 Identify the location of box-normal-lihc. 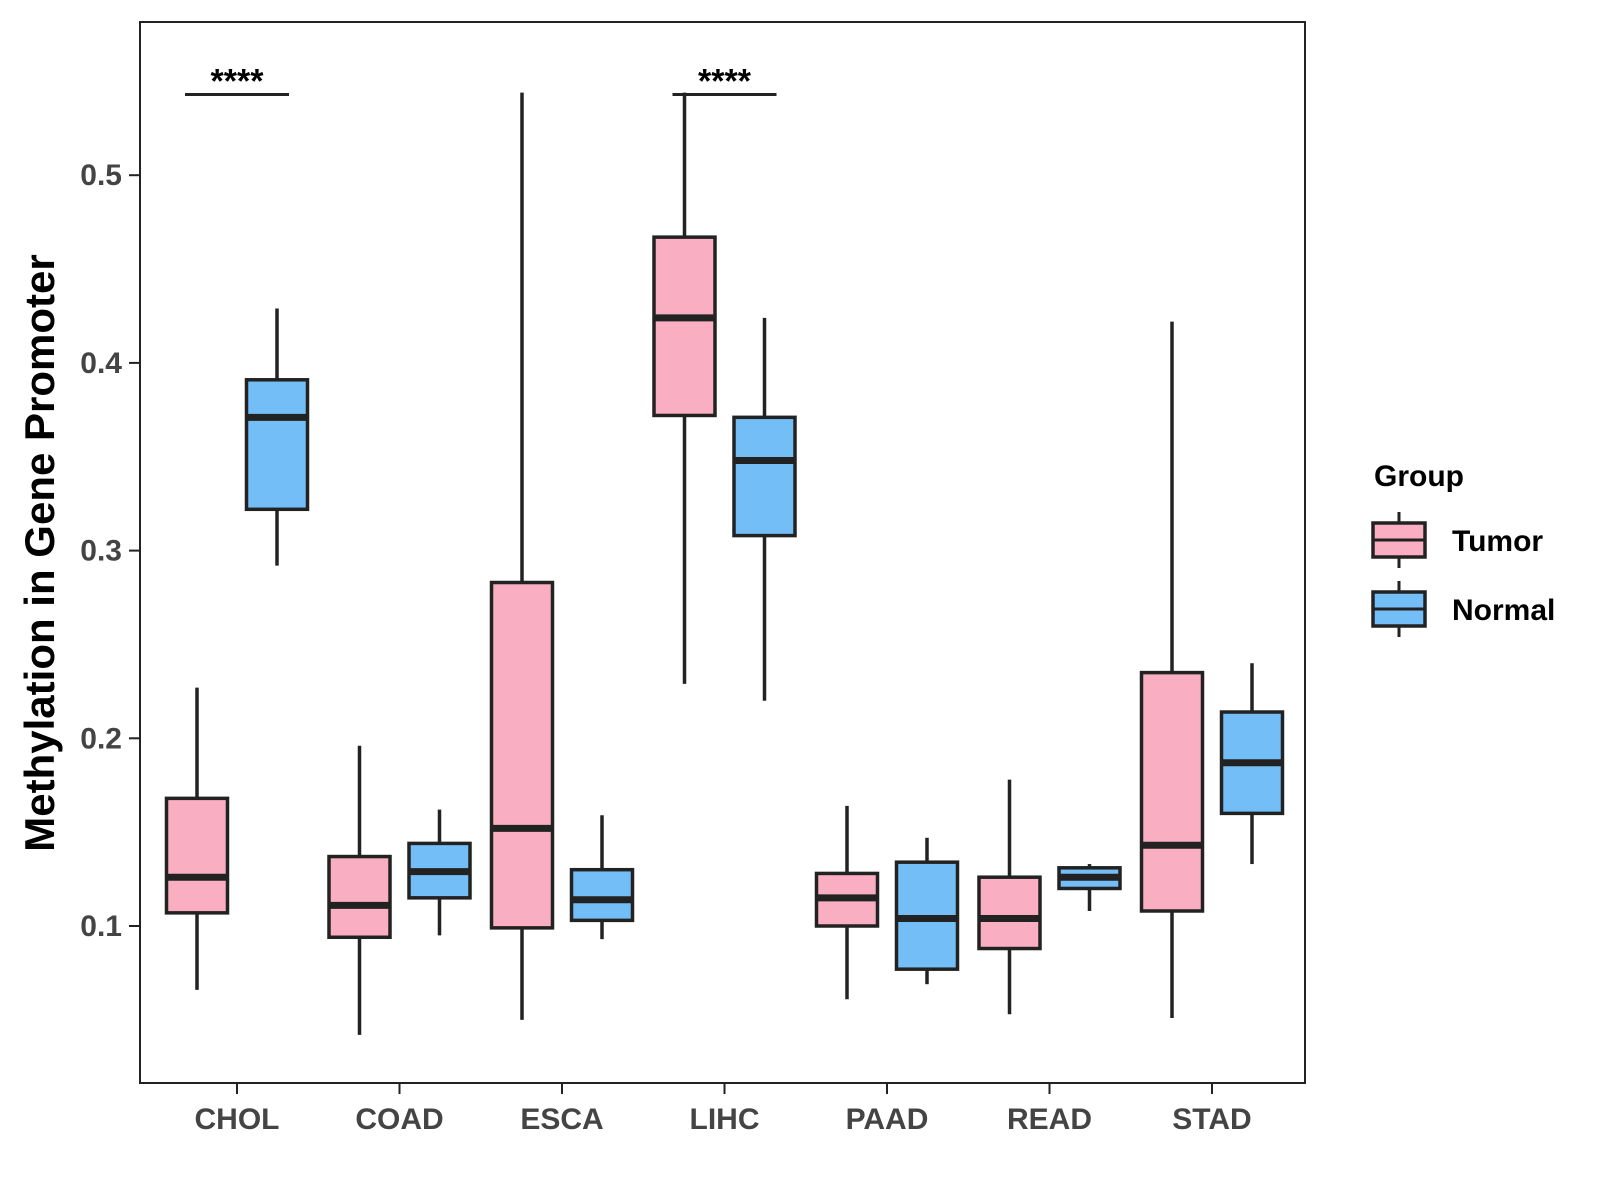
(764, 509).